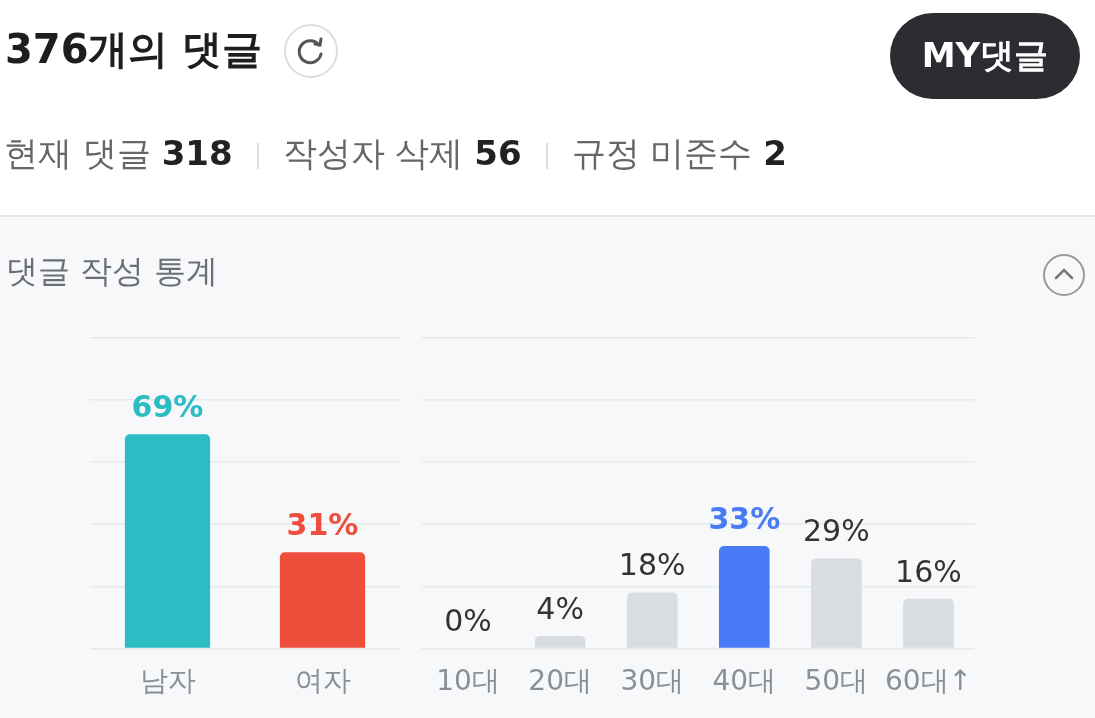  I want to click on x-tick-label: 여자, so click(322, 681).